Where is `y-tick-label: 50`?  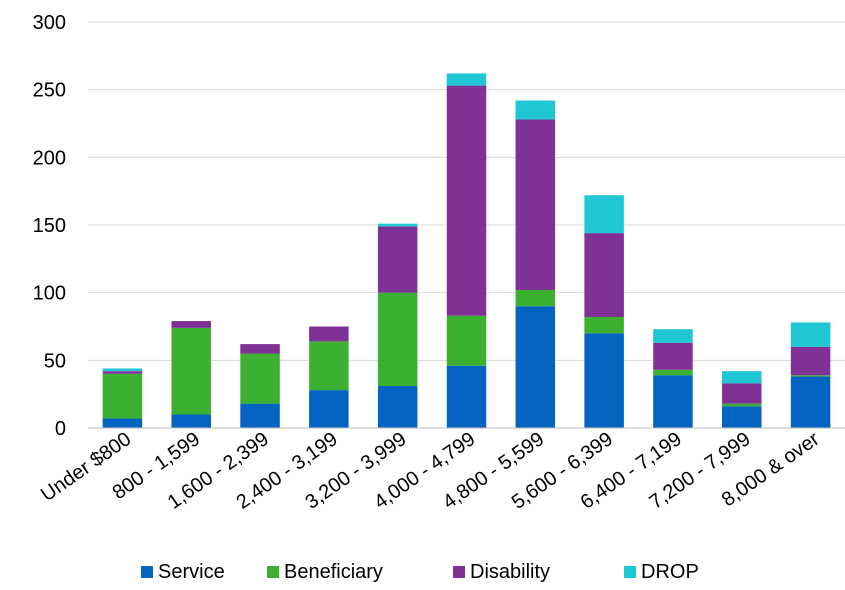
y-tick-label: 50 is located at coordinates (55, 361).